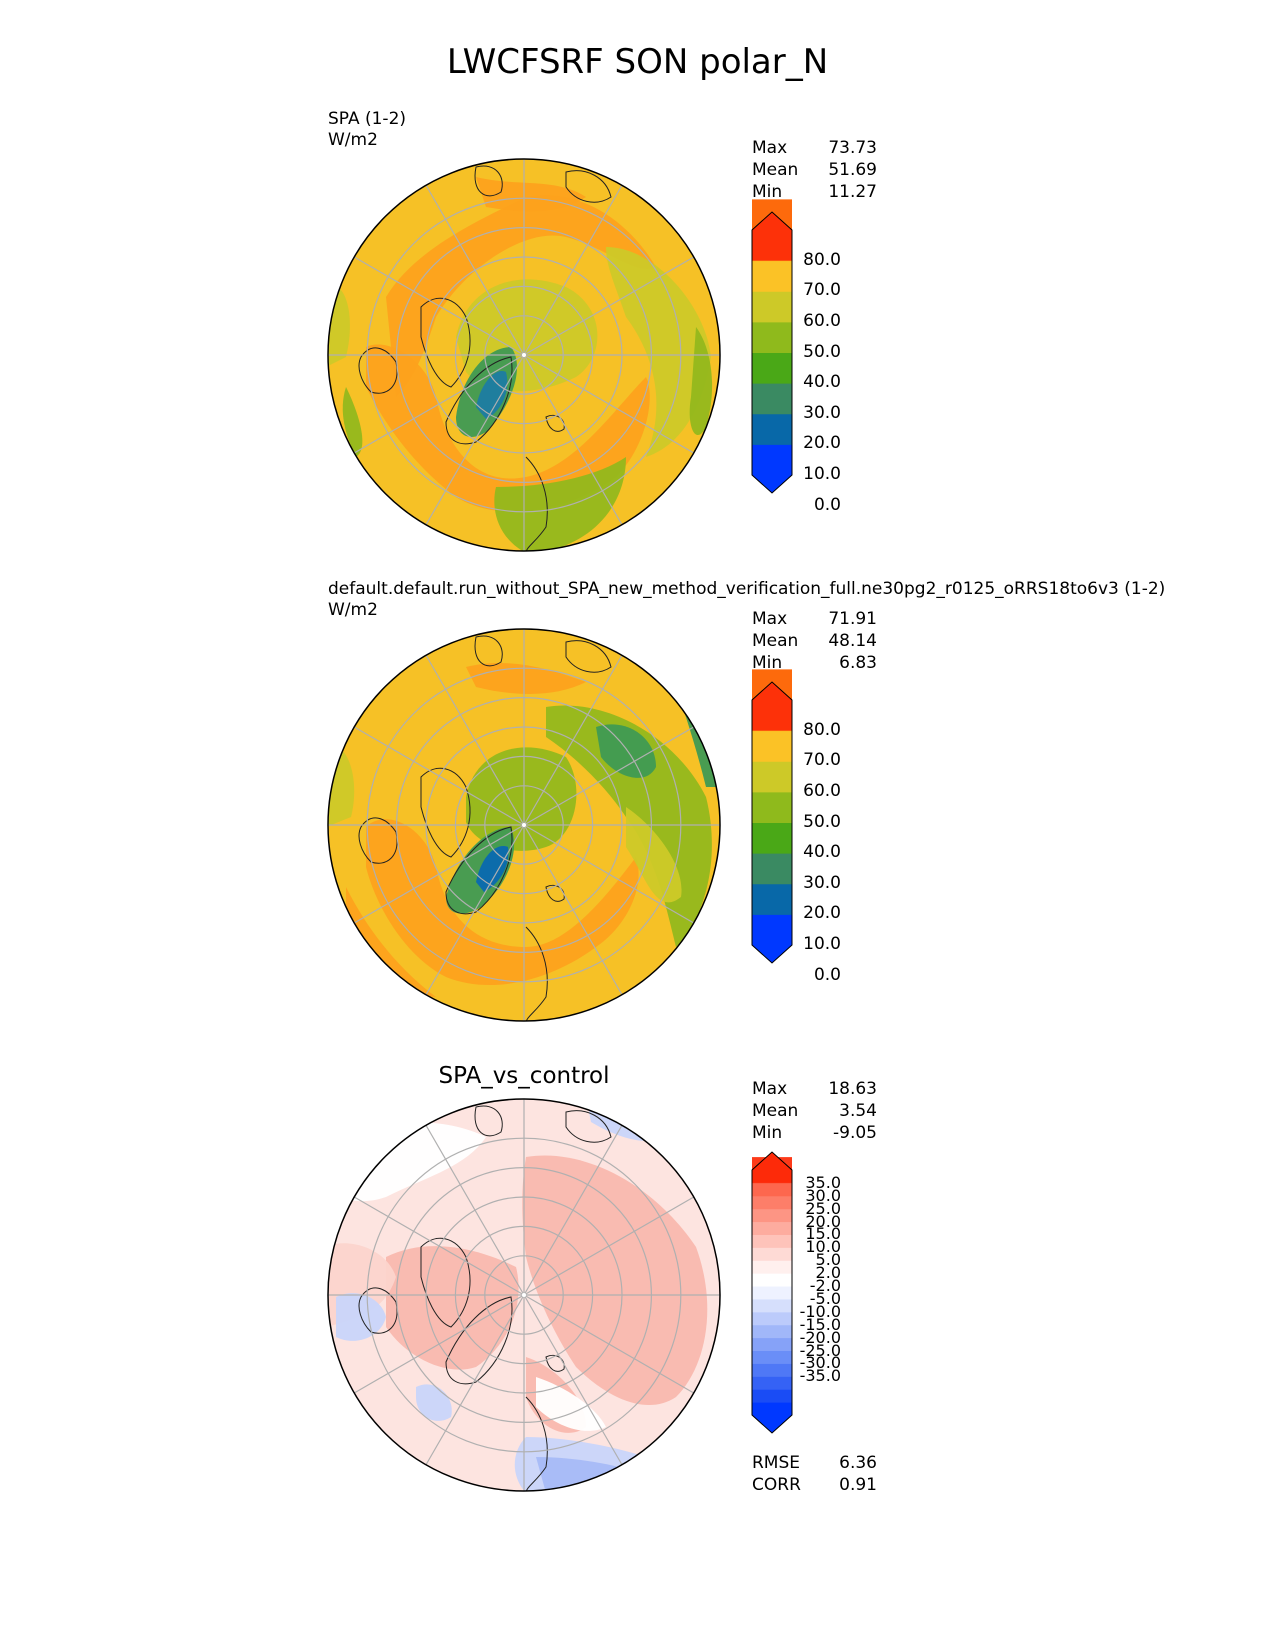  I want to click on panel1-polar-map, so click(524, 355).